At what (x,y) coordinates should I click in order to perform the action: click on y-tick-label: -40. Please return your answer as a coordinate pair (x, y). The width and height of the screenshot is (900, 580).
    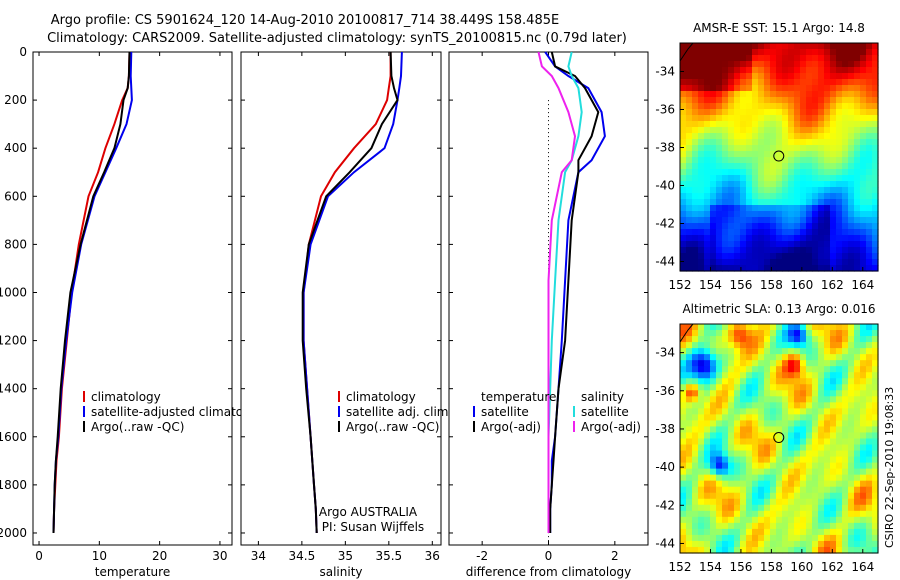
    Looking at the image, I should click on (665, 186).